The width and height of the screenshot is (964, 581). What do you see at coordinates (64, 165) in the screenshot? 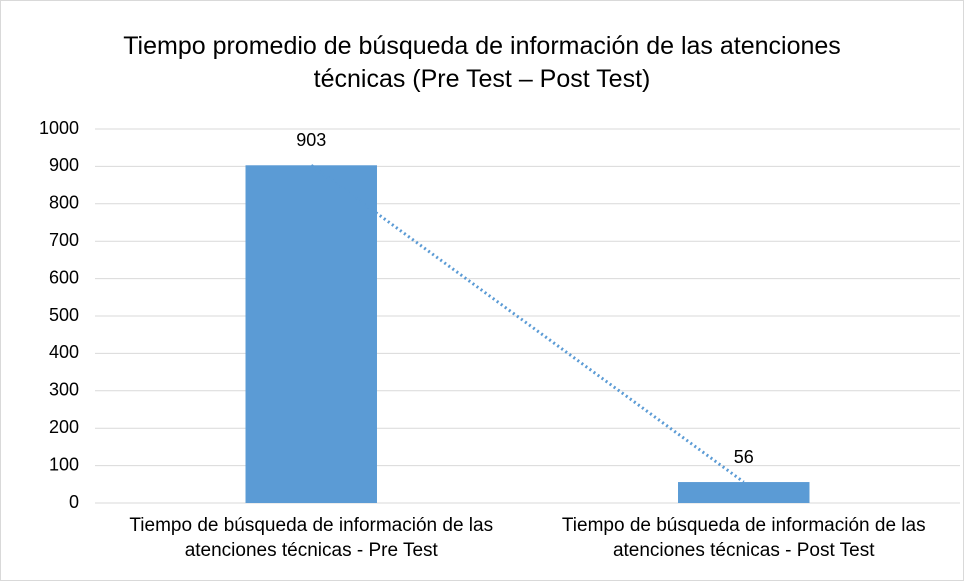
I see `y-tick-label: 900` at bounding box center [64, 165].